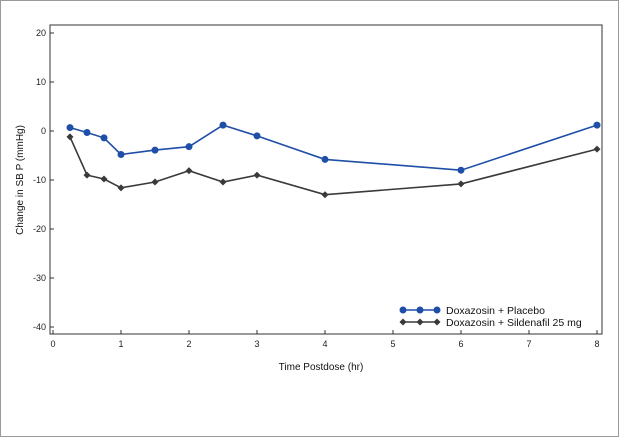 Image resolution: width=619 pixels, height=437 pixels. I want to click on y-tick-label: -30, so click(39, 278).